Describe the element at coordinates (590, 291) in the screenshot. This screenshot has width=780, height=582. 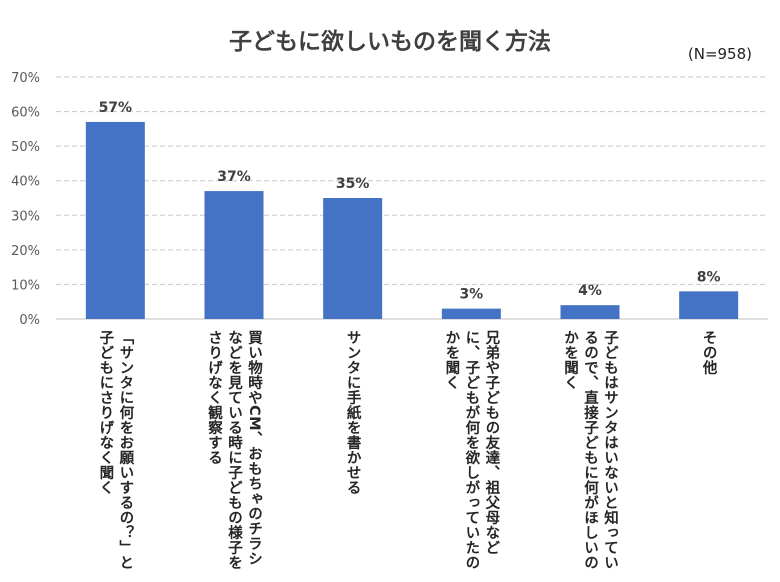
I see `data-label: 4%` at that location.